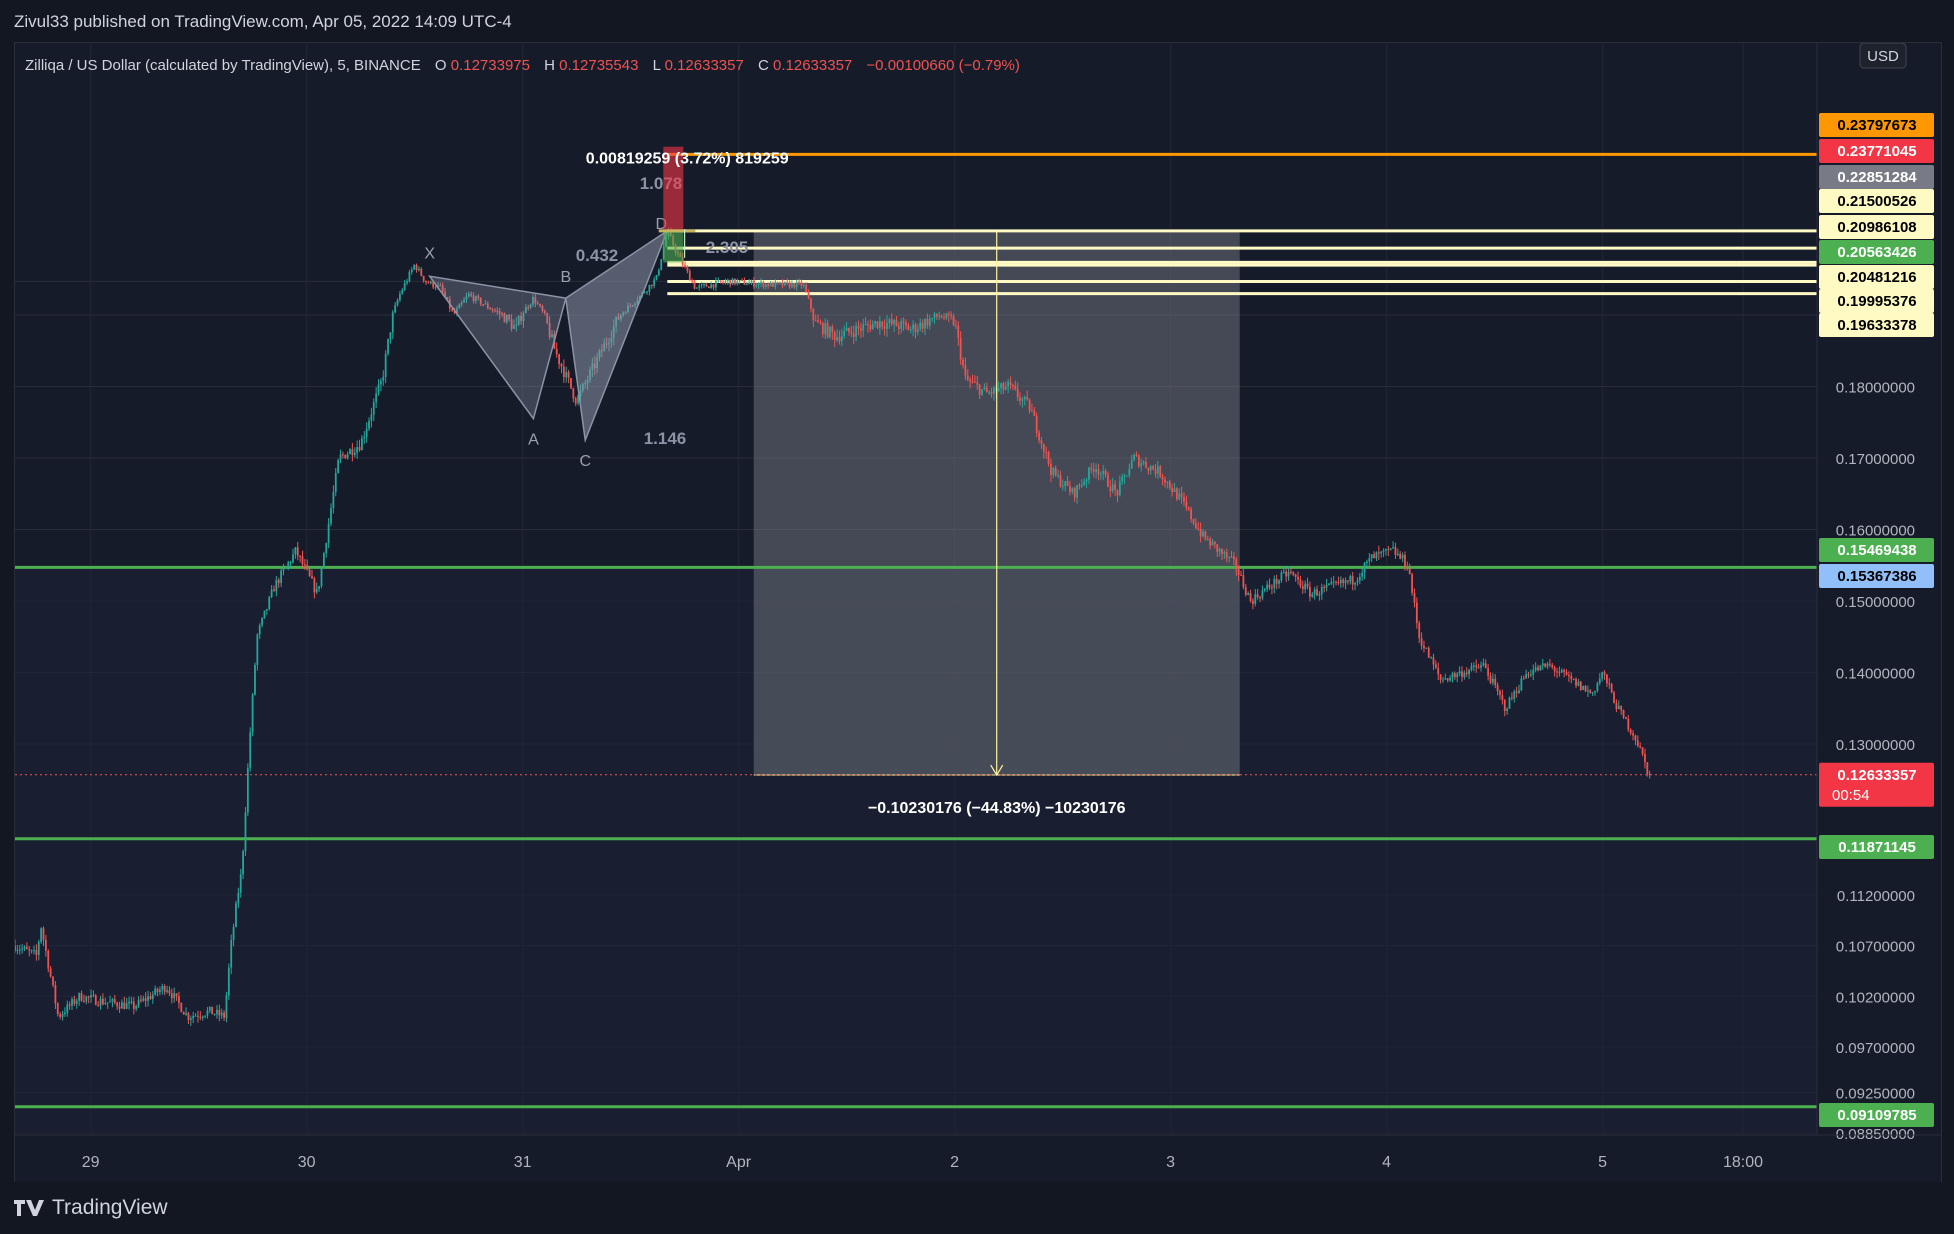 The height and width of the screenshot is (1234, 1954). What do you see at coordinates (1883, 55) in the screenshot?
I see `currency-button: USD` at bounding box center [1883, 55].